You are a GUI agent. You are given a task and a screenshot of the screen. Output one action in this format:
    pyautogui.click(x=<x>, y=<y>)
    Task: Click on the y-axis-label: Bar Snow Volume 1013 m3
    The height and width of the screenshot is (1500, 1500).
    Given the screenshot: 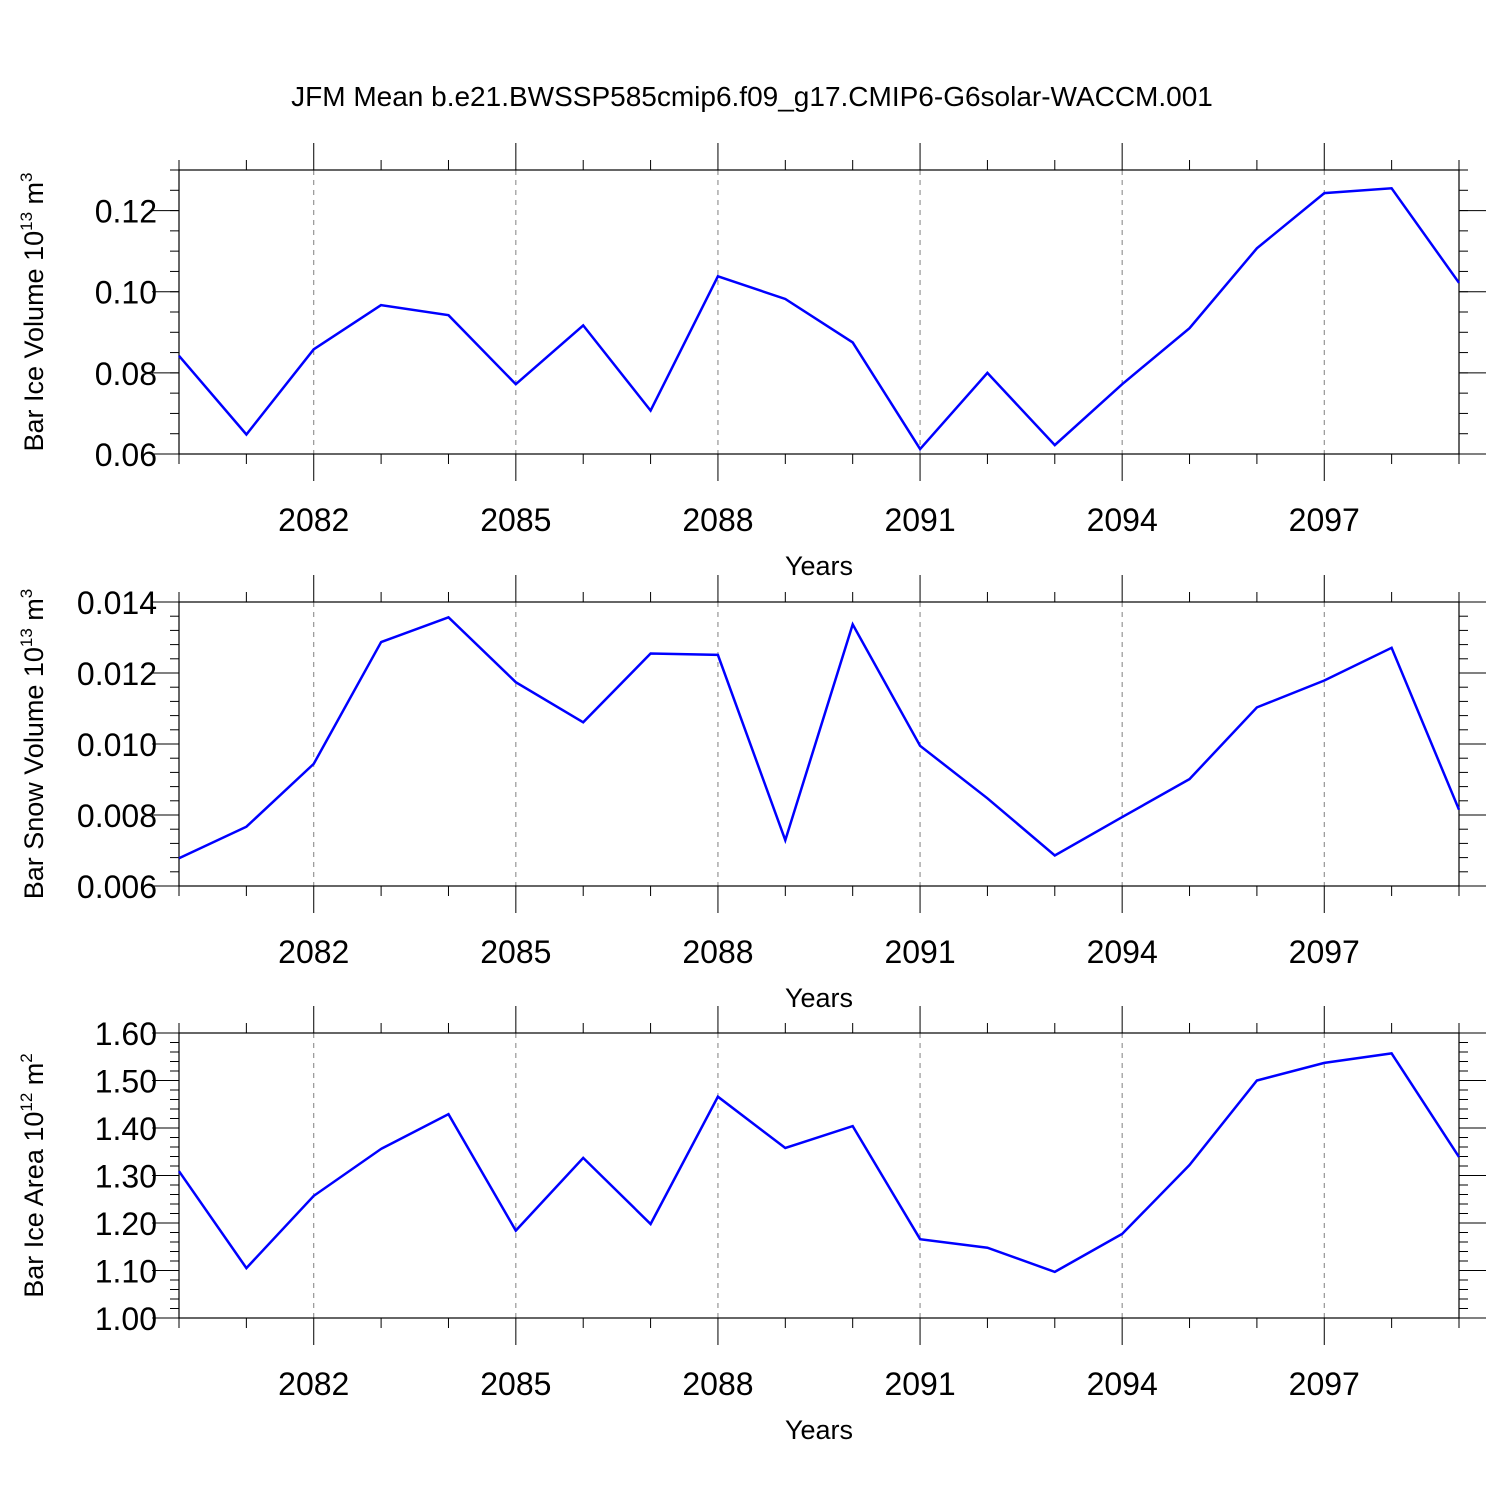 What is the action you would take?
    pyautogui.click(x=33, y=744)
    